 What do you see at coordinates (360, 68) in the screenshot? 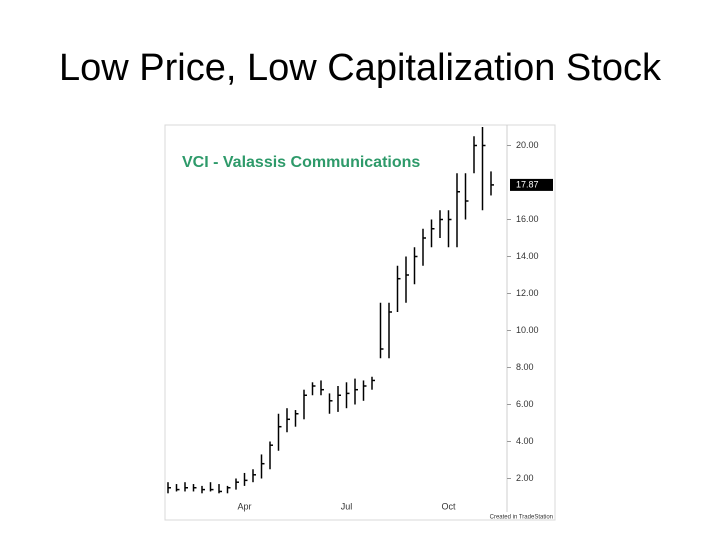
I see `slide-title: Low Price, Low Capitalization Stock` at bounding box center [360, 68].